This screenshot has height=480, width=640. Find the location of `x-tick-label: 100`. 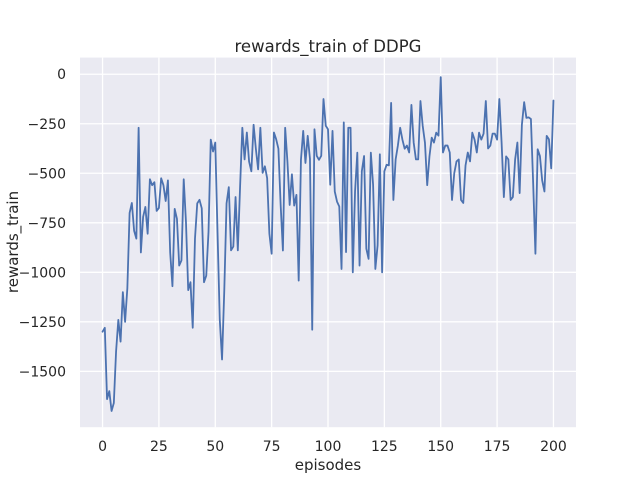

x-tick-label: 100 is located at coordinates (328, 447).